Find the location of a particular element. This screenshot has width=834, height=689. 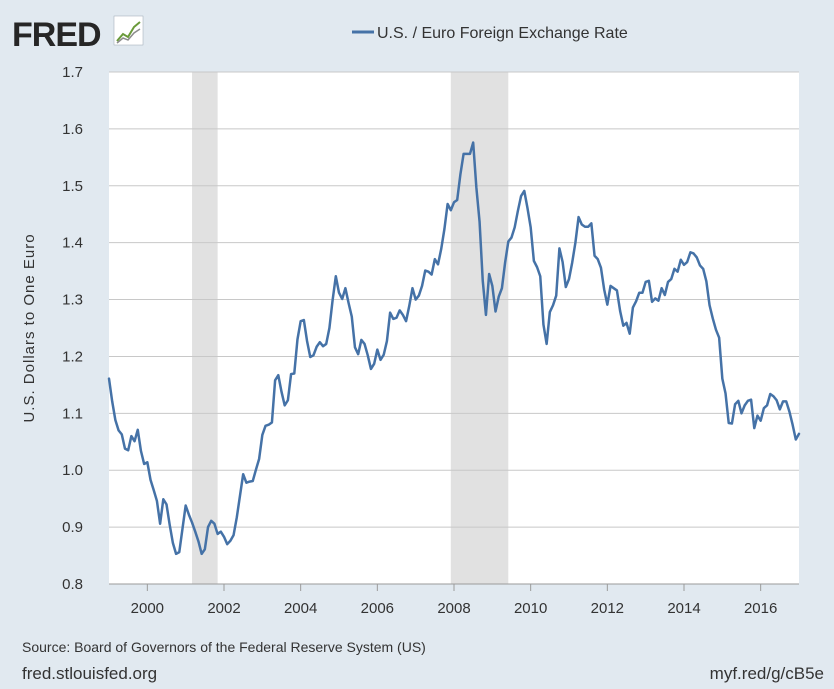

y-tick-label: 1.0 is located at coordinates (72, 470).